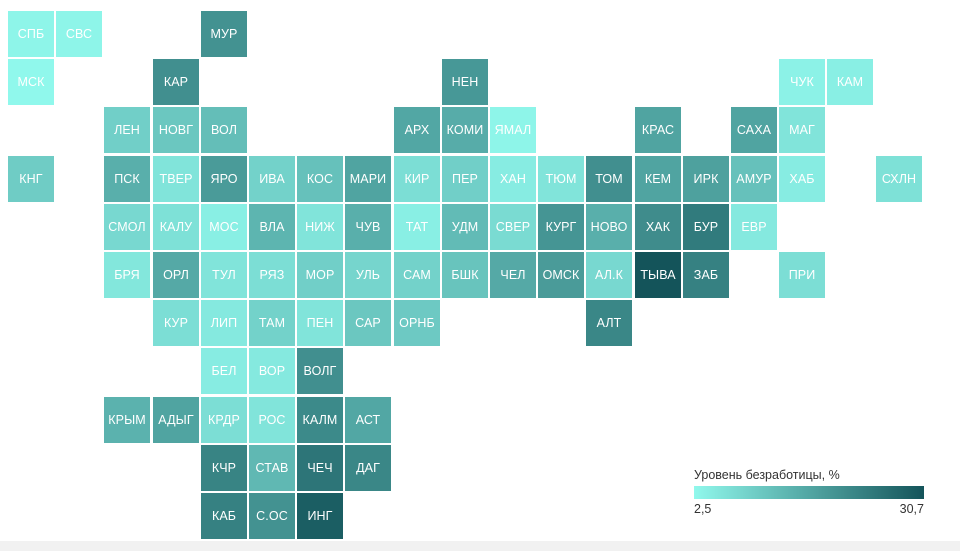  What do you see at coordinates (224, 34) in the screenshot?
I see `region-tile-МУР: МУР` at bounding box center [224, 34].